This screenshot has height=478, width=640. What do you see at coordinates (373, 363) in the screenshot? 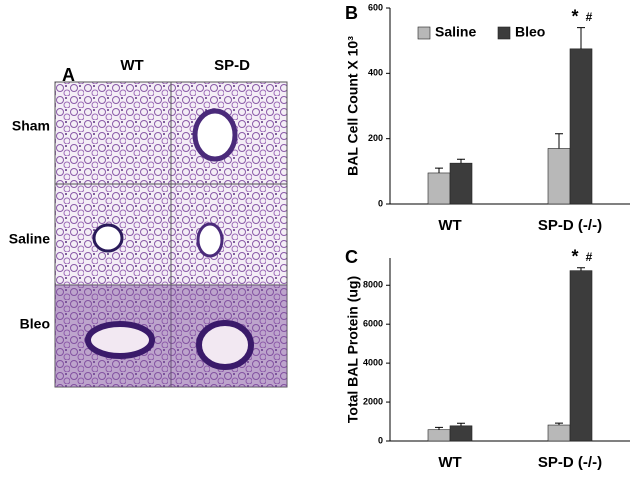
I see `y-tick-label: 4000` at bounding box center [373, 363].